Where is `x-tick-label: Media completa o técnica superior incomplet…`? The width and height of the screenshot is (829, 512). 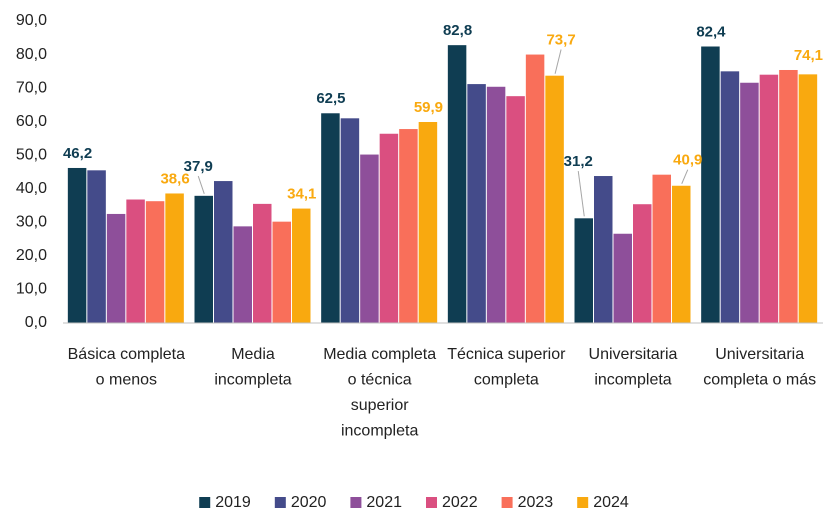 x-tick-label: Media completa o técnica superior incomplet… is located at coordinates (379, 393).